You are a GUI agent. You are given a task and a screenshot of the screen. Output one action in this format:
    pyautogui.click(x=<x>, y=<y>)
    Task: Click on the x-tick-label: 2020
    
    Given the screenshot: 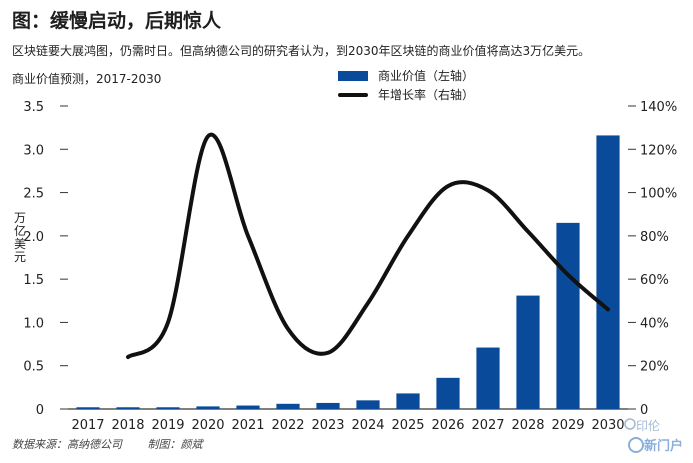 What is the action you would take?
    pyautogui.click(x=207, y=425)
    